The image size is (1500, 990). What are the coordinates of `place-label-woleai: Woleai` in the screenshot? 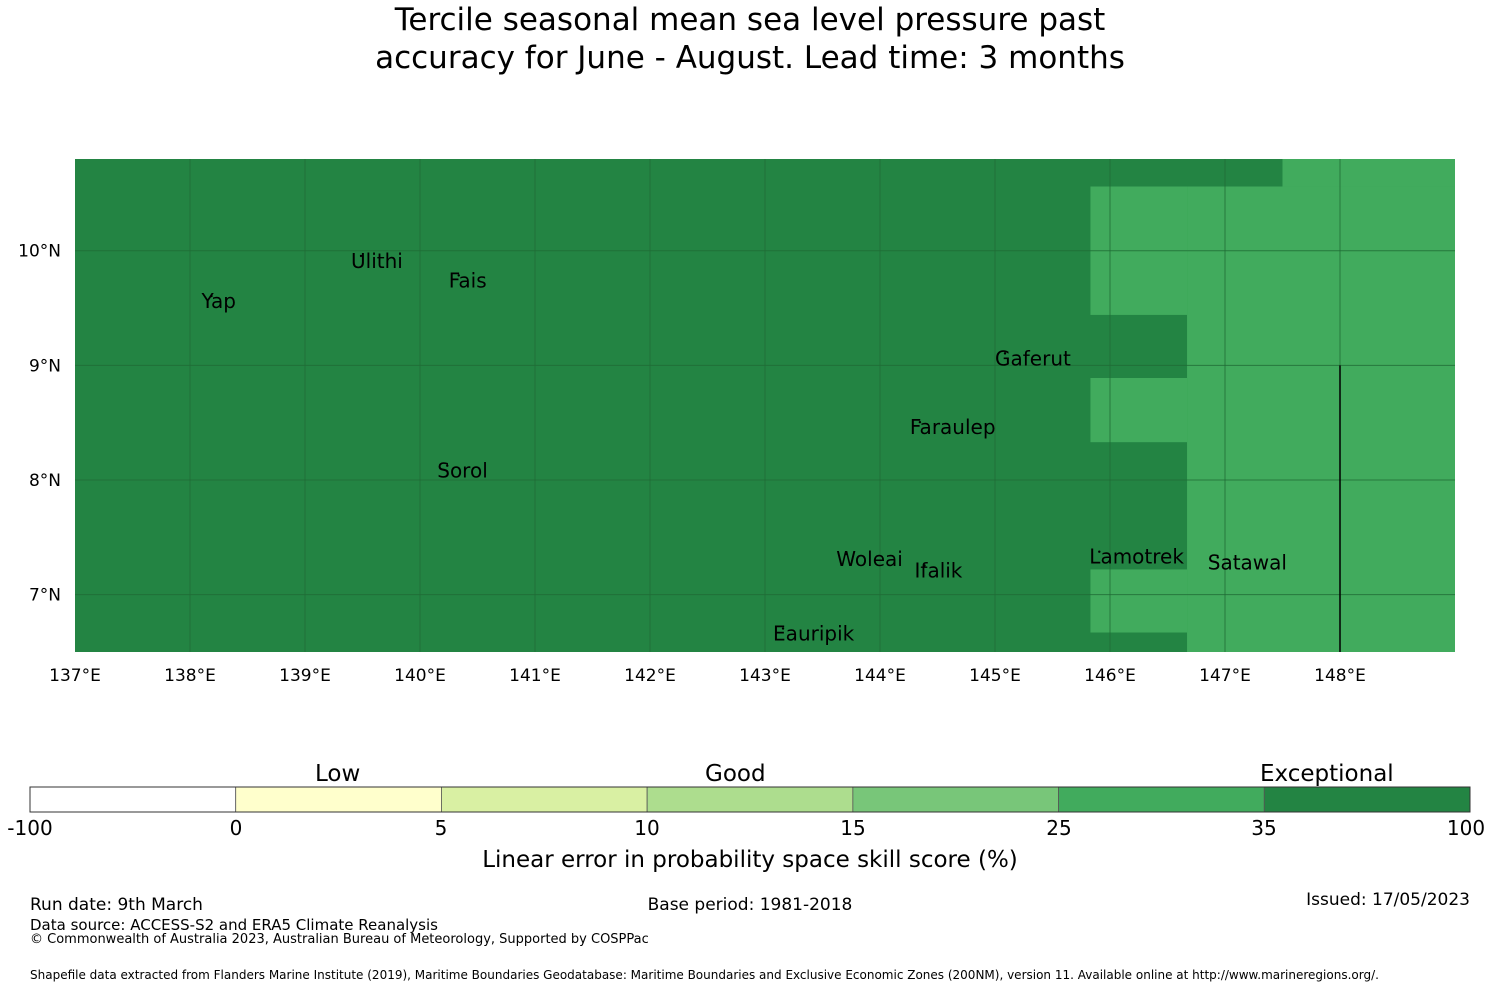 It's located at (869, 559).